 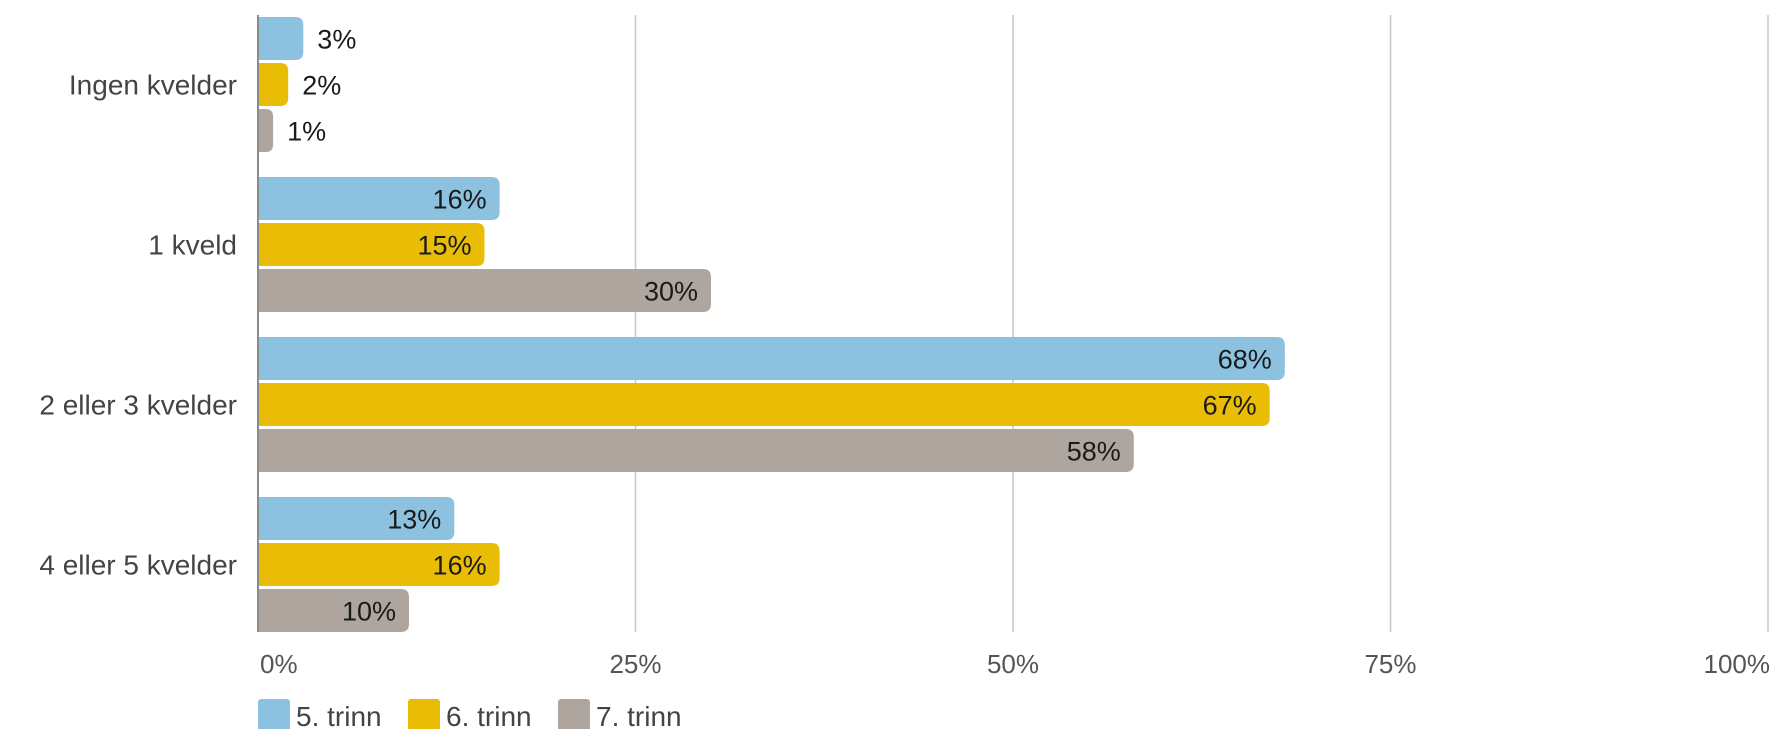 What do you see at coordinates (635, 664) in the screenshot?
I see `x-tick-label: 25%` at bounding box center [635, 664].